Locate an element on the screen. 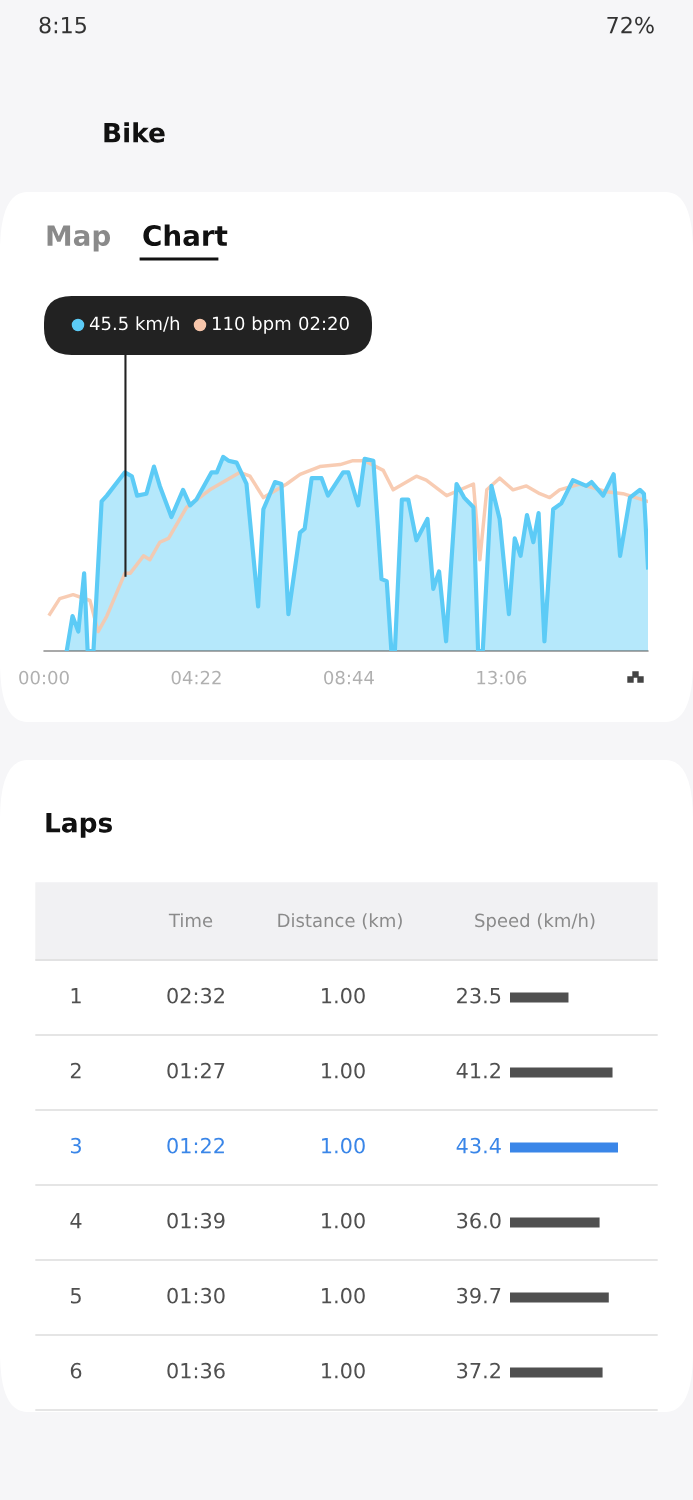 Image resolution: width=693 pixels, height=1500 pixels. text: Chart is located at coordinates (185, 235).